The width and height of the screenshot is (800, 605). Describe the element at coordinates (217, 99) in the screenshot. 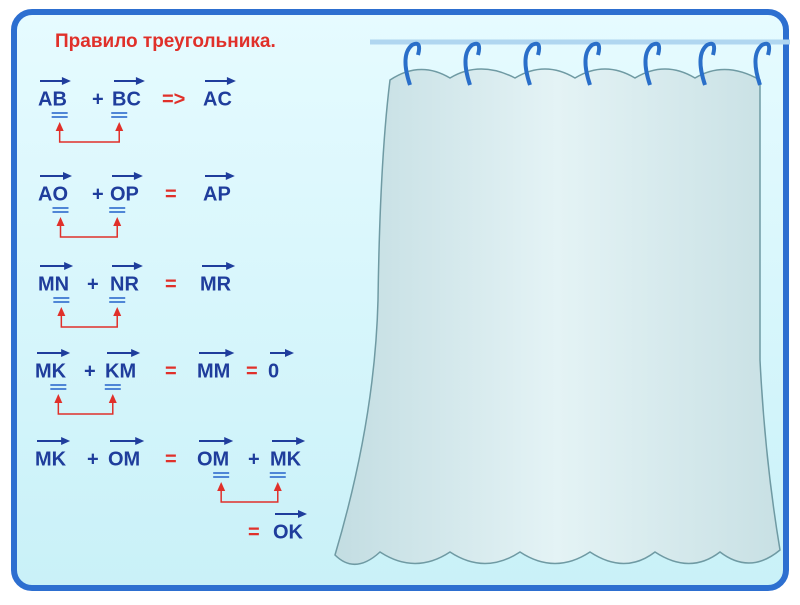

I see `token: AC` at that location.